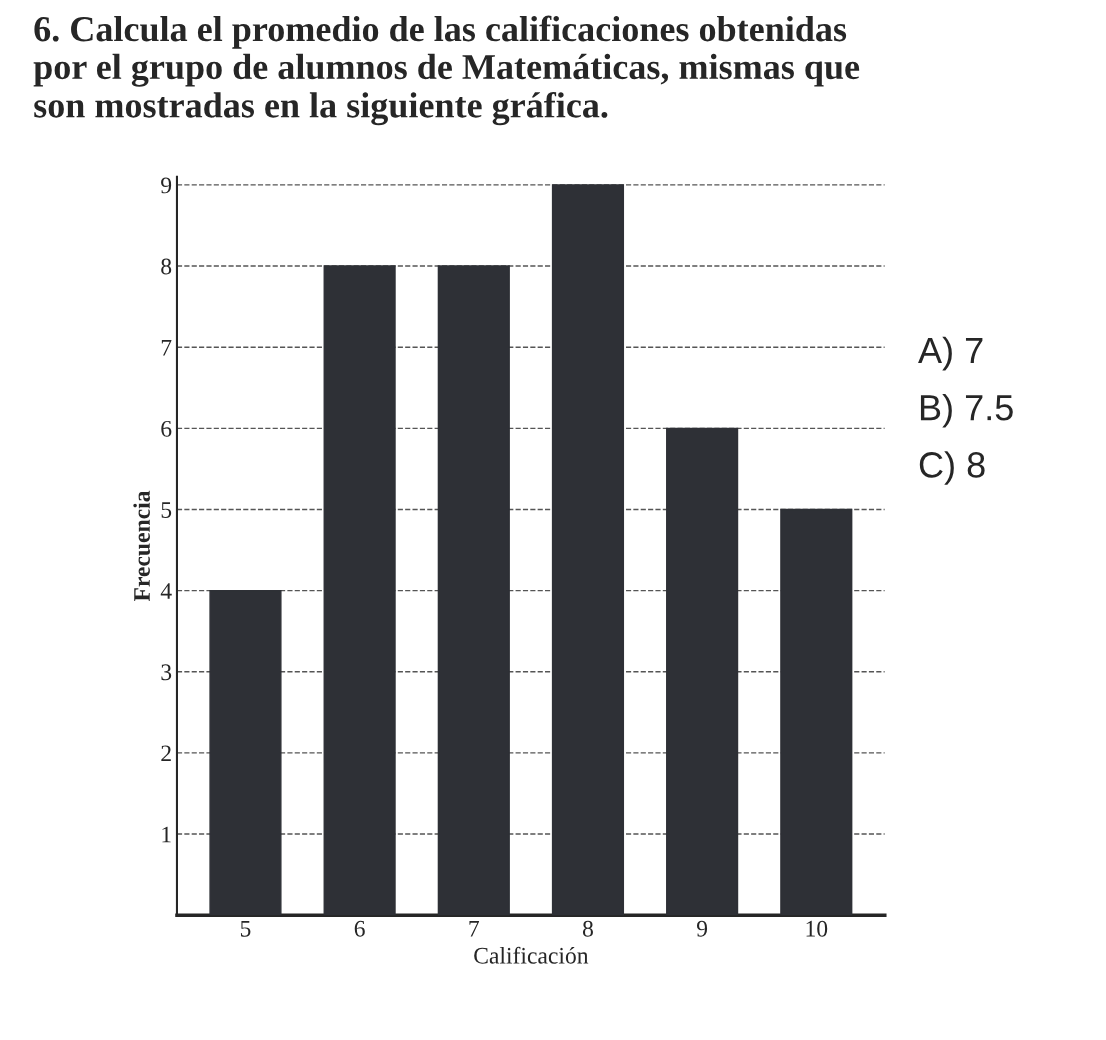 The width and height of the screenshot is (1106, 1040). I want to click on x-tick-label: 8, so click(587, 928).